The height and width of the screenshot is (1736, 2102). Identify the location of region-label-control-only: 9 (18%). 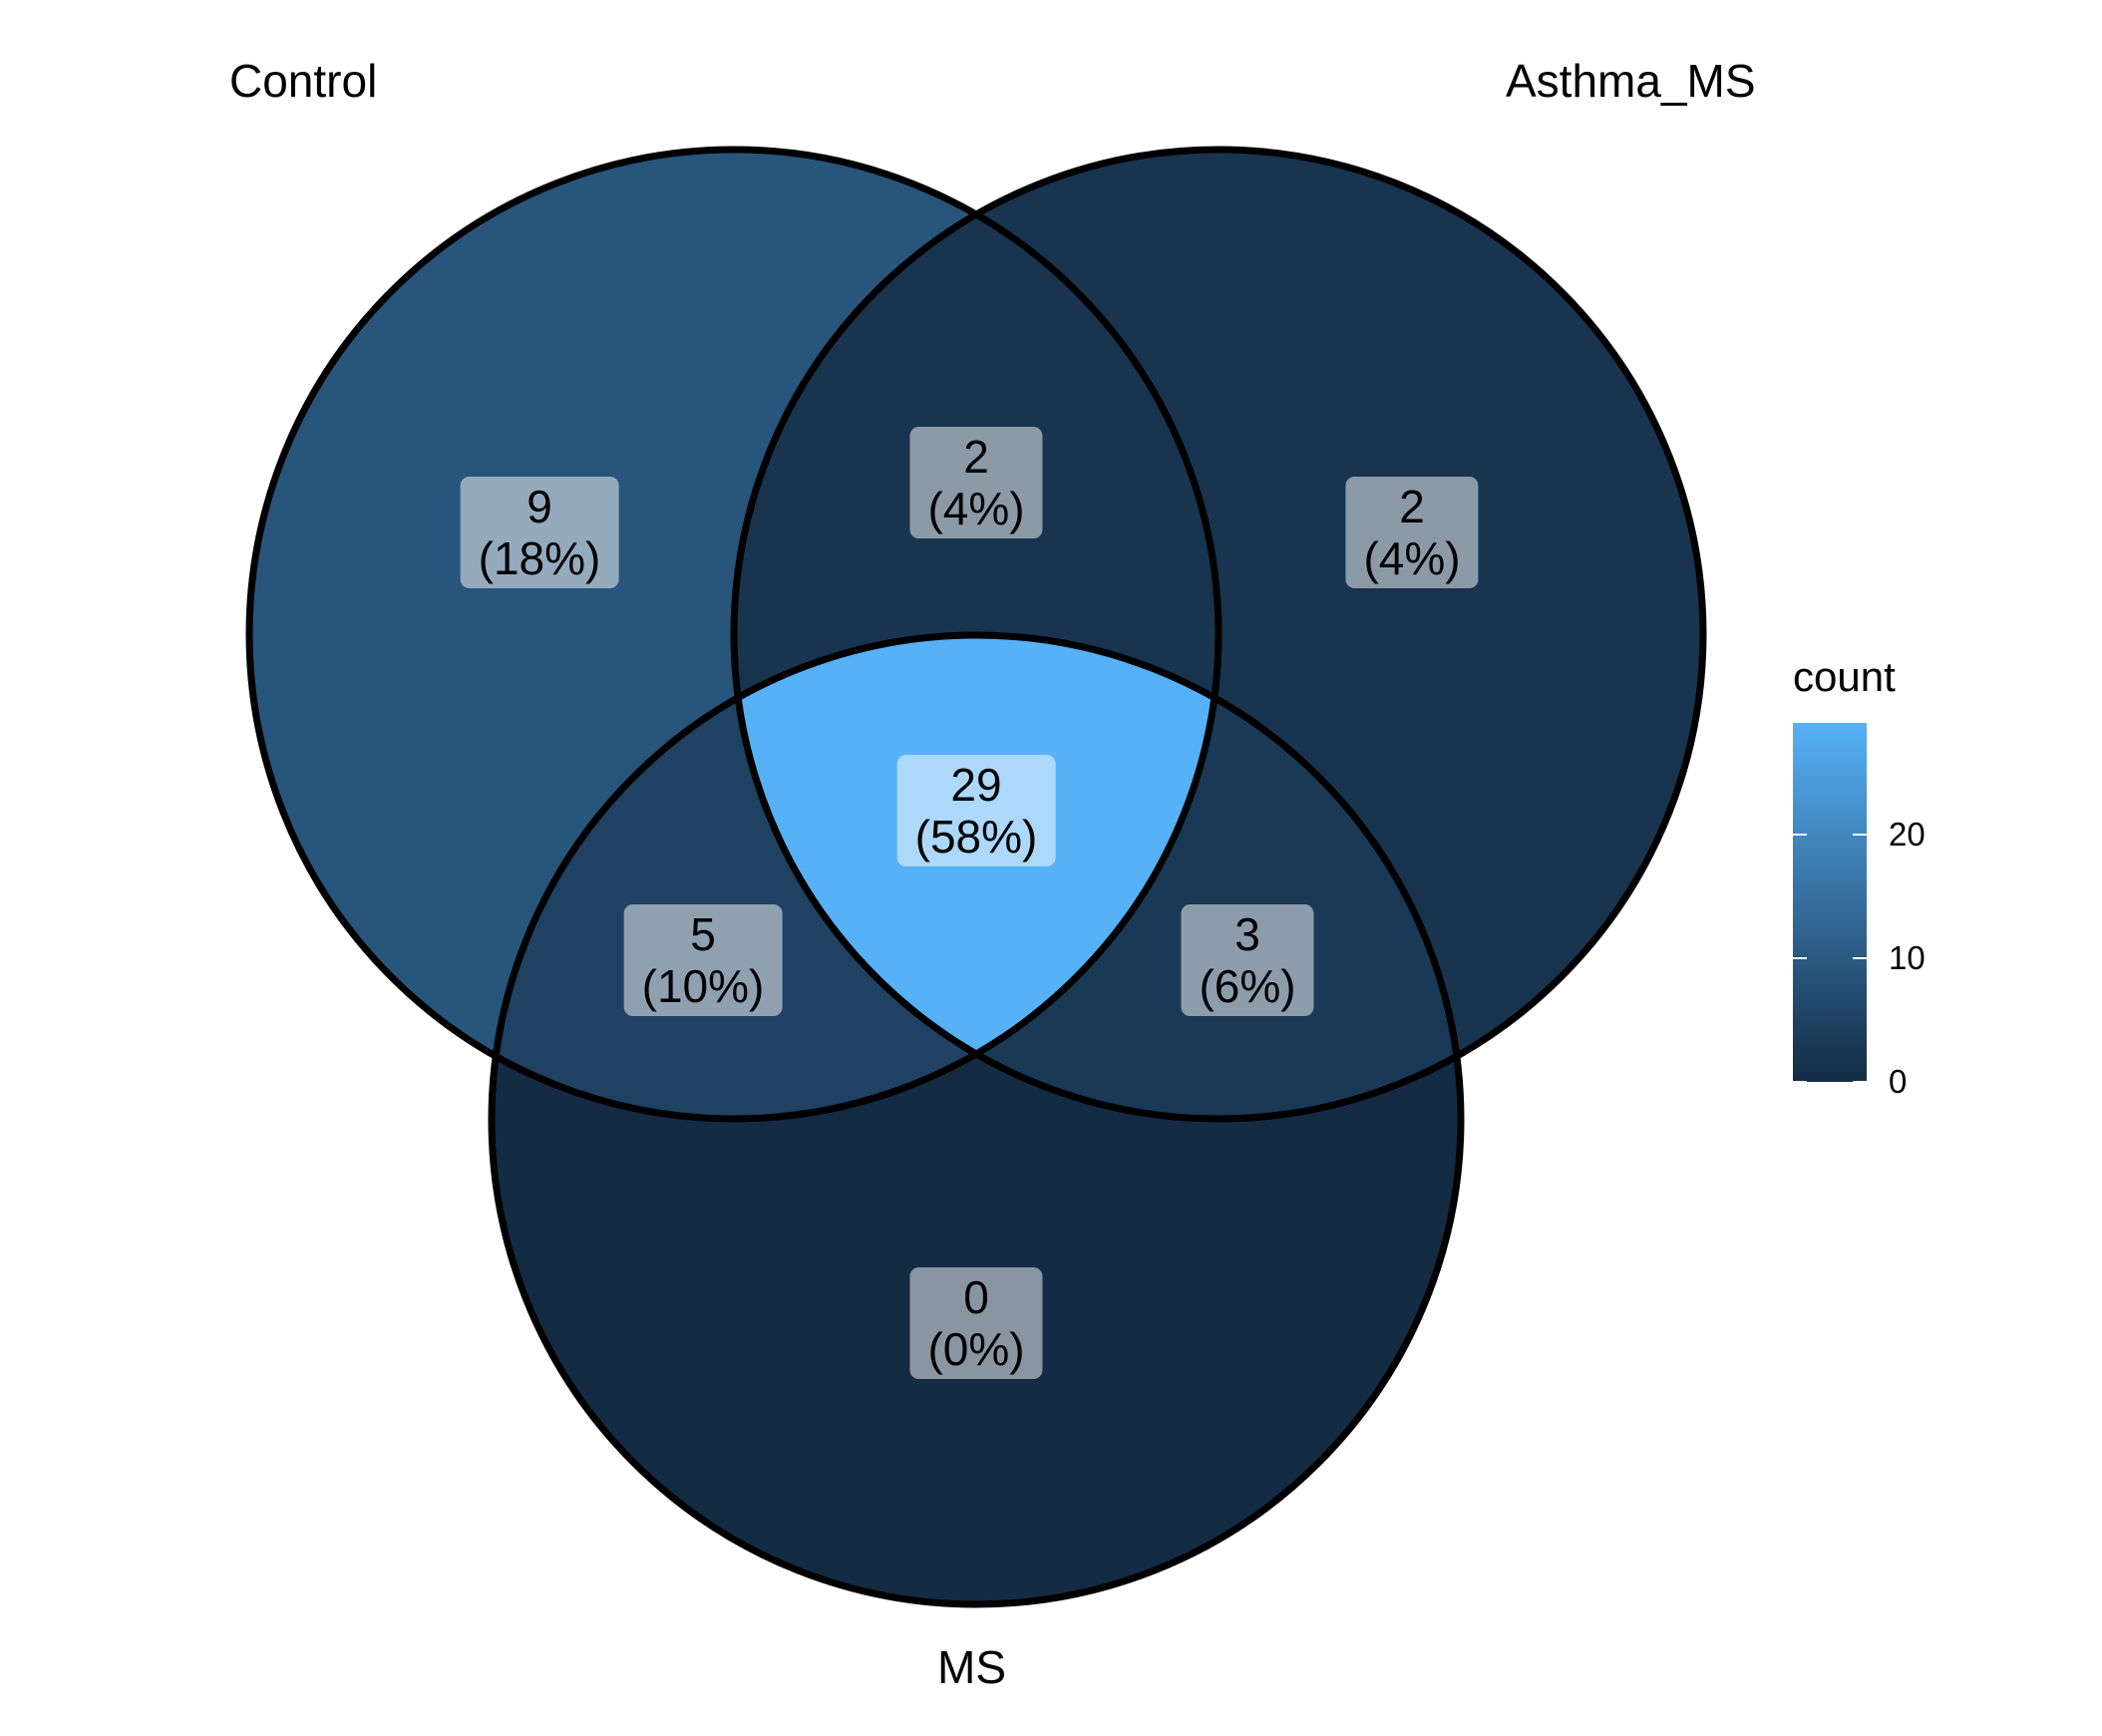
(540, 532).